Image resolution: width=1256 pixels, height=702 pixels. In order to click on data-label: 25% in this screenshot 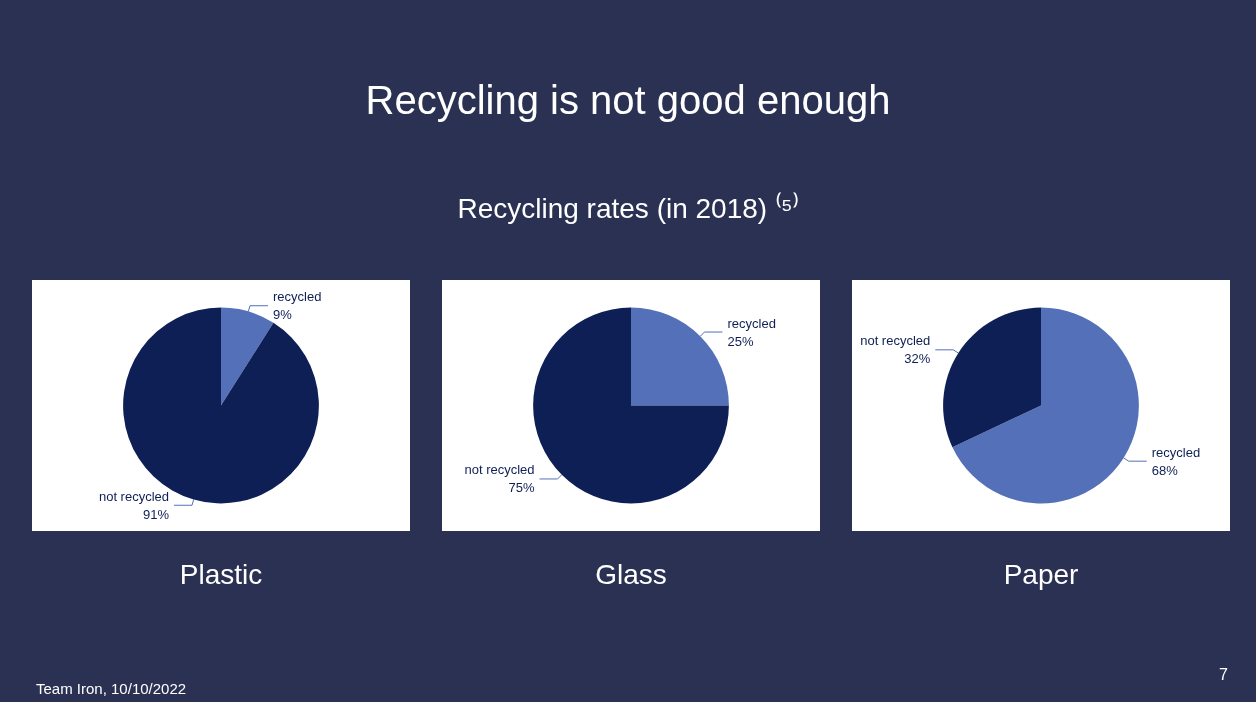, I will do `click(740, 341)`.